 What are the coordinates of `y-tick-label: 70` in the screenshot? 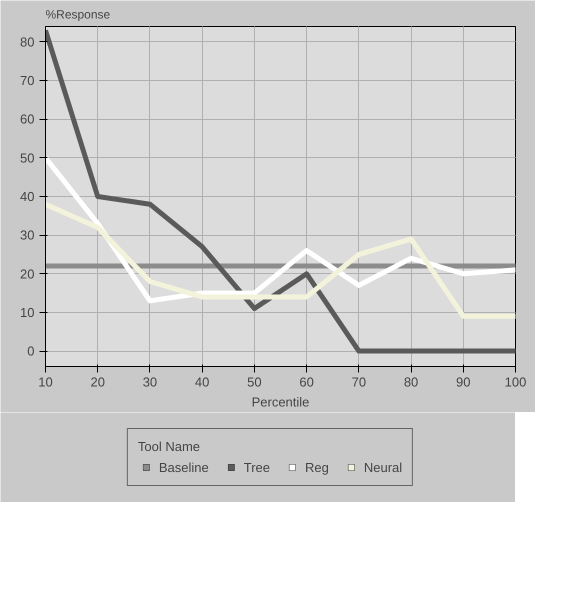 It's located at (27, 80).